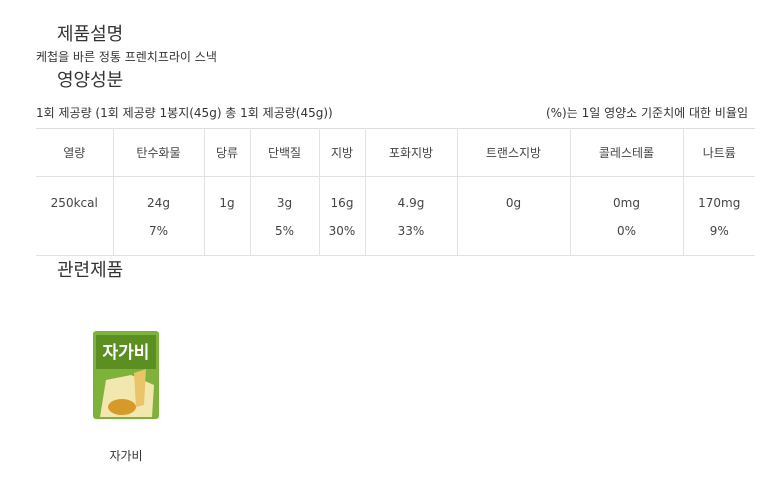 The height and width of the screenshot is (504, 782). What do you see at coordinates (410, 152) in the screenshot?
I see `header-cell: 포화지방` at bounding box center [410, 152].